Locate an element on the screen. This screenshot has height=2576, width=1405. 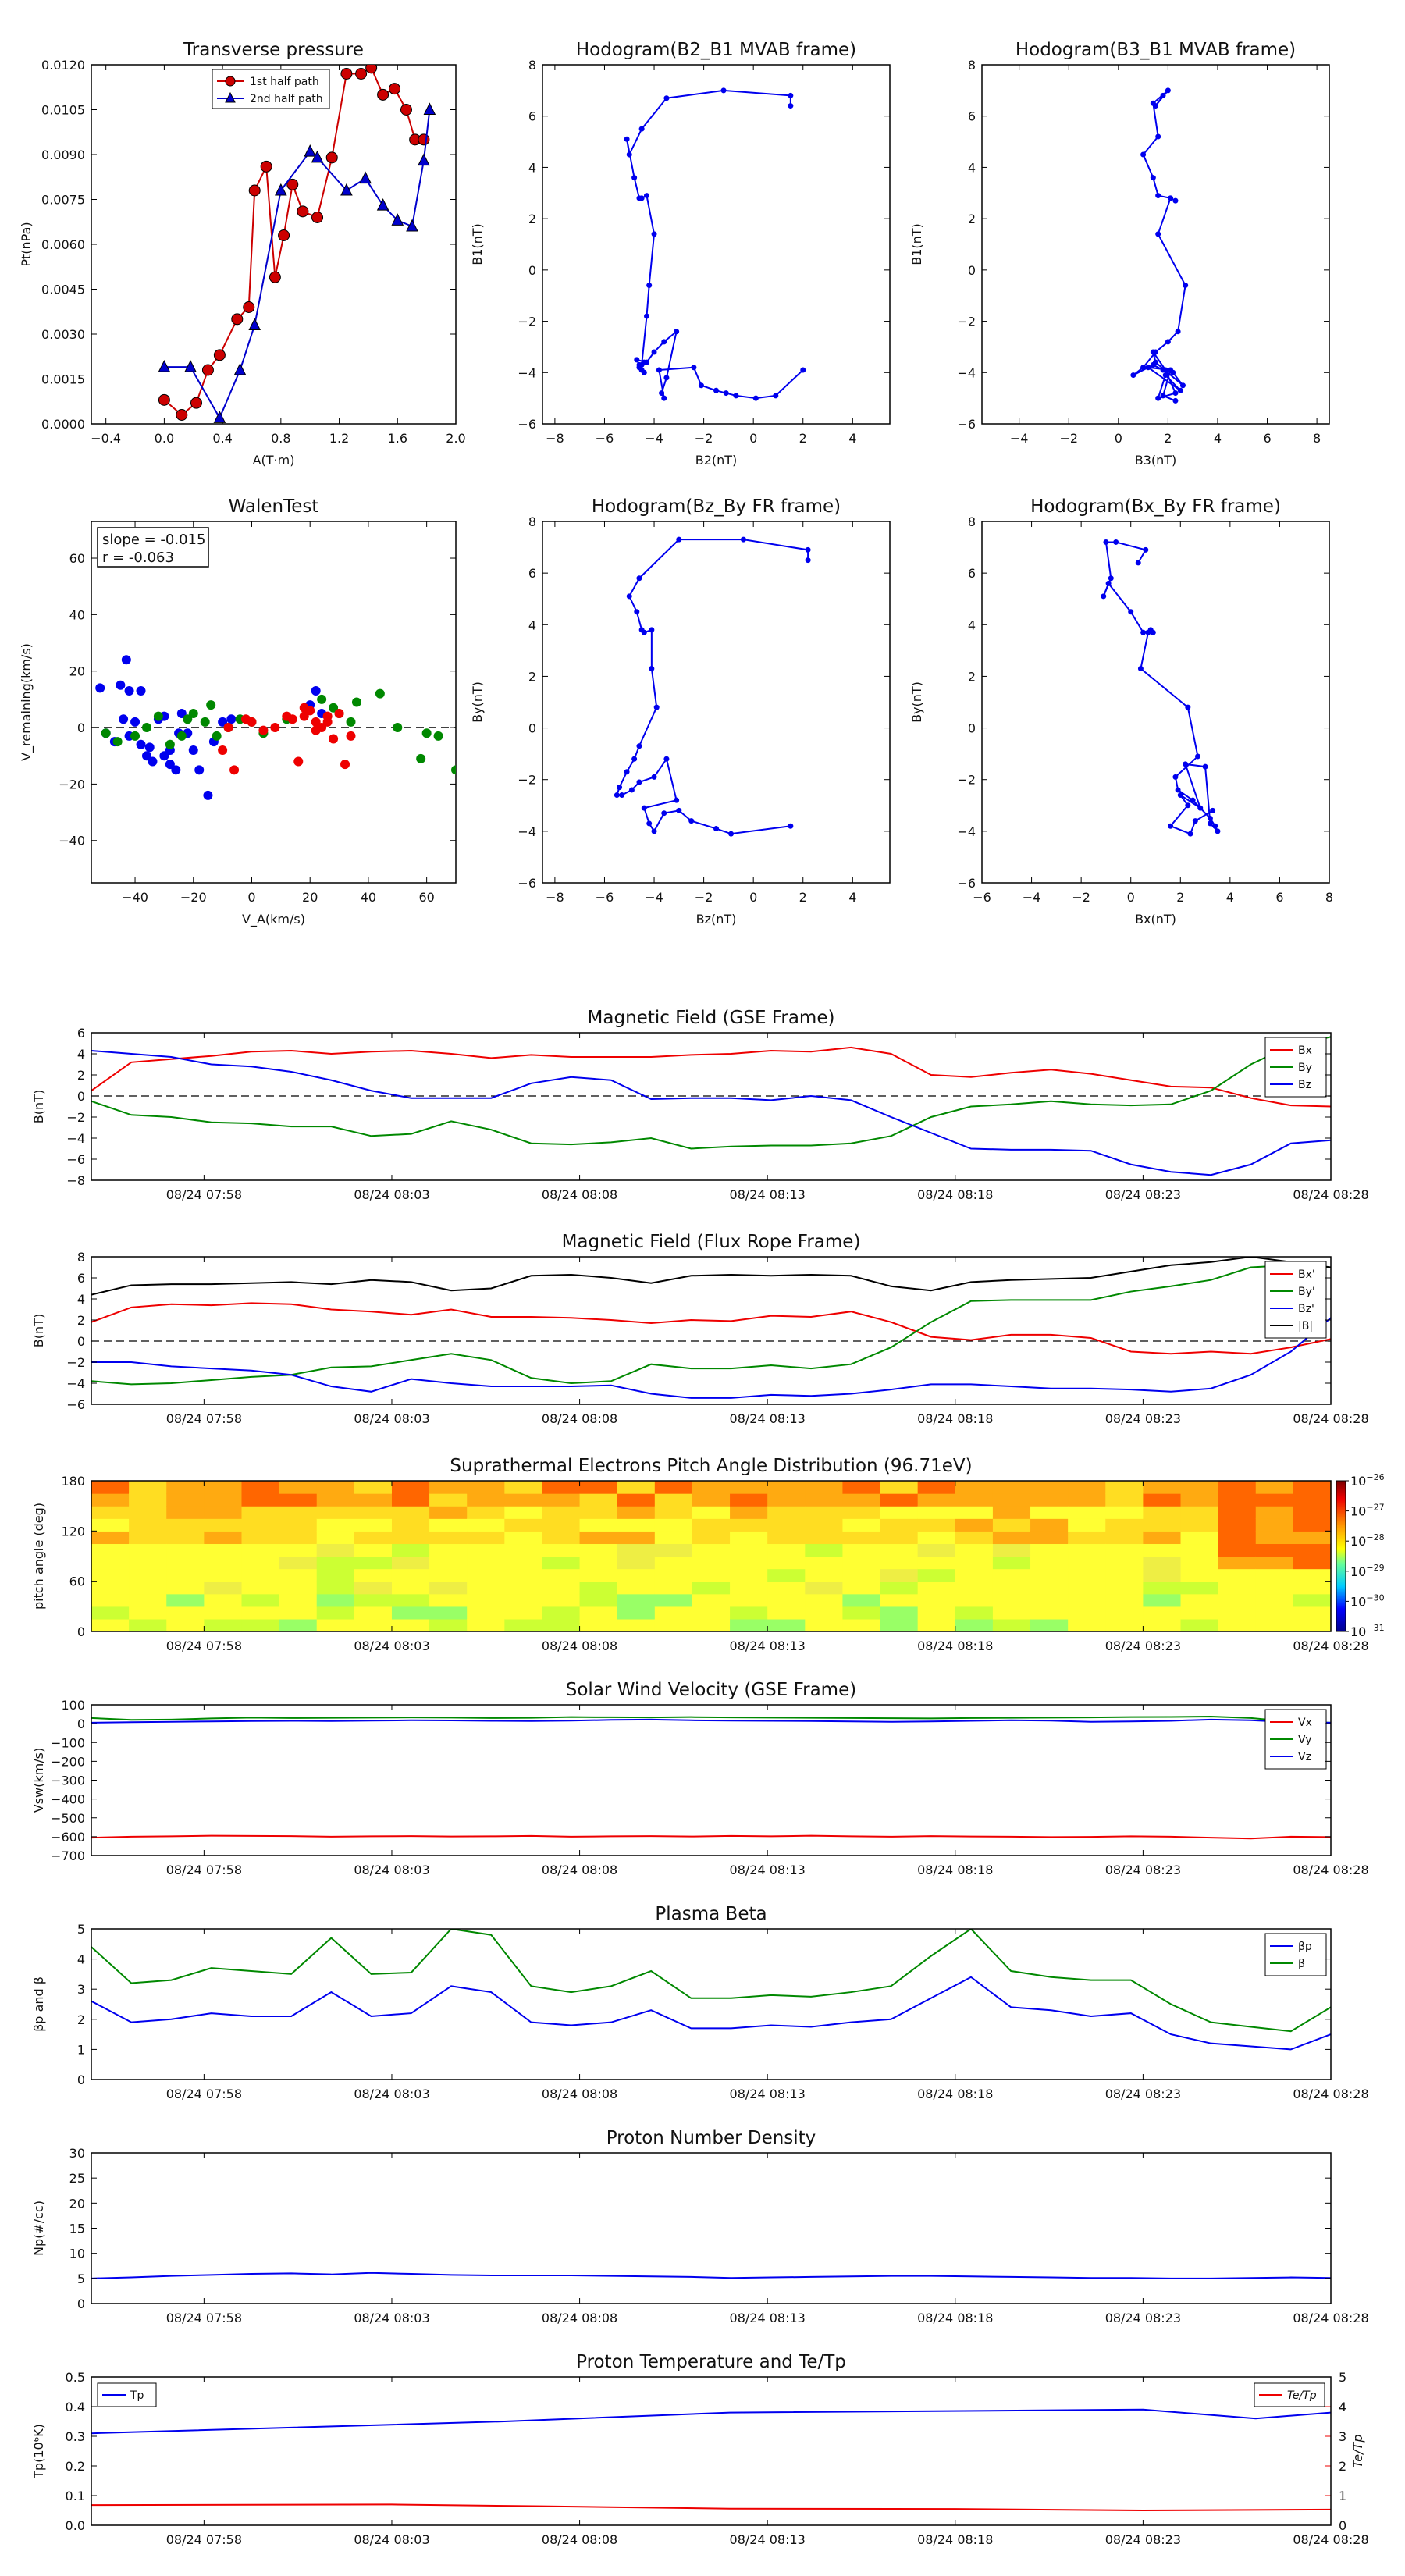
y-tick-label: 120 is located at coordinates (73, 1531).